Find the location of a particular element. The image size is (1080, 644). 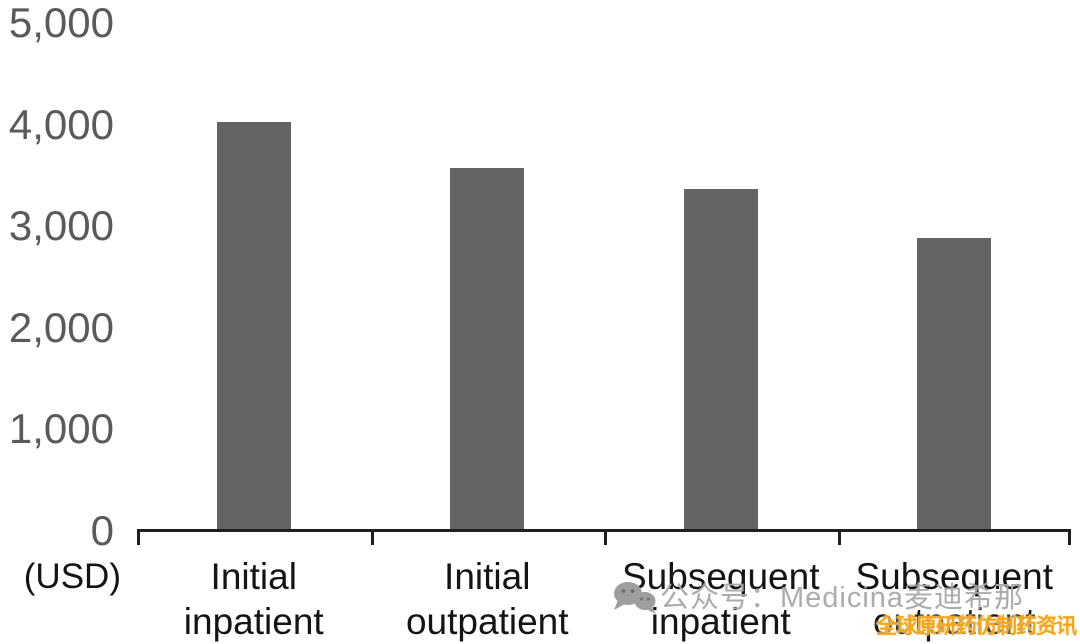

category-label: Subsequent outpatient is located at coordinates (954, 599).